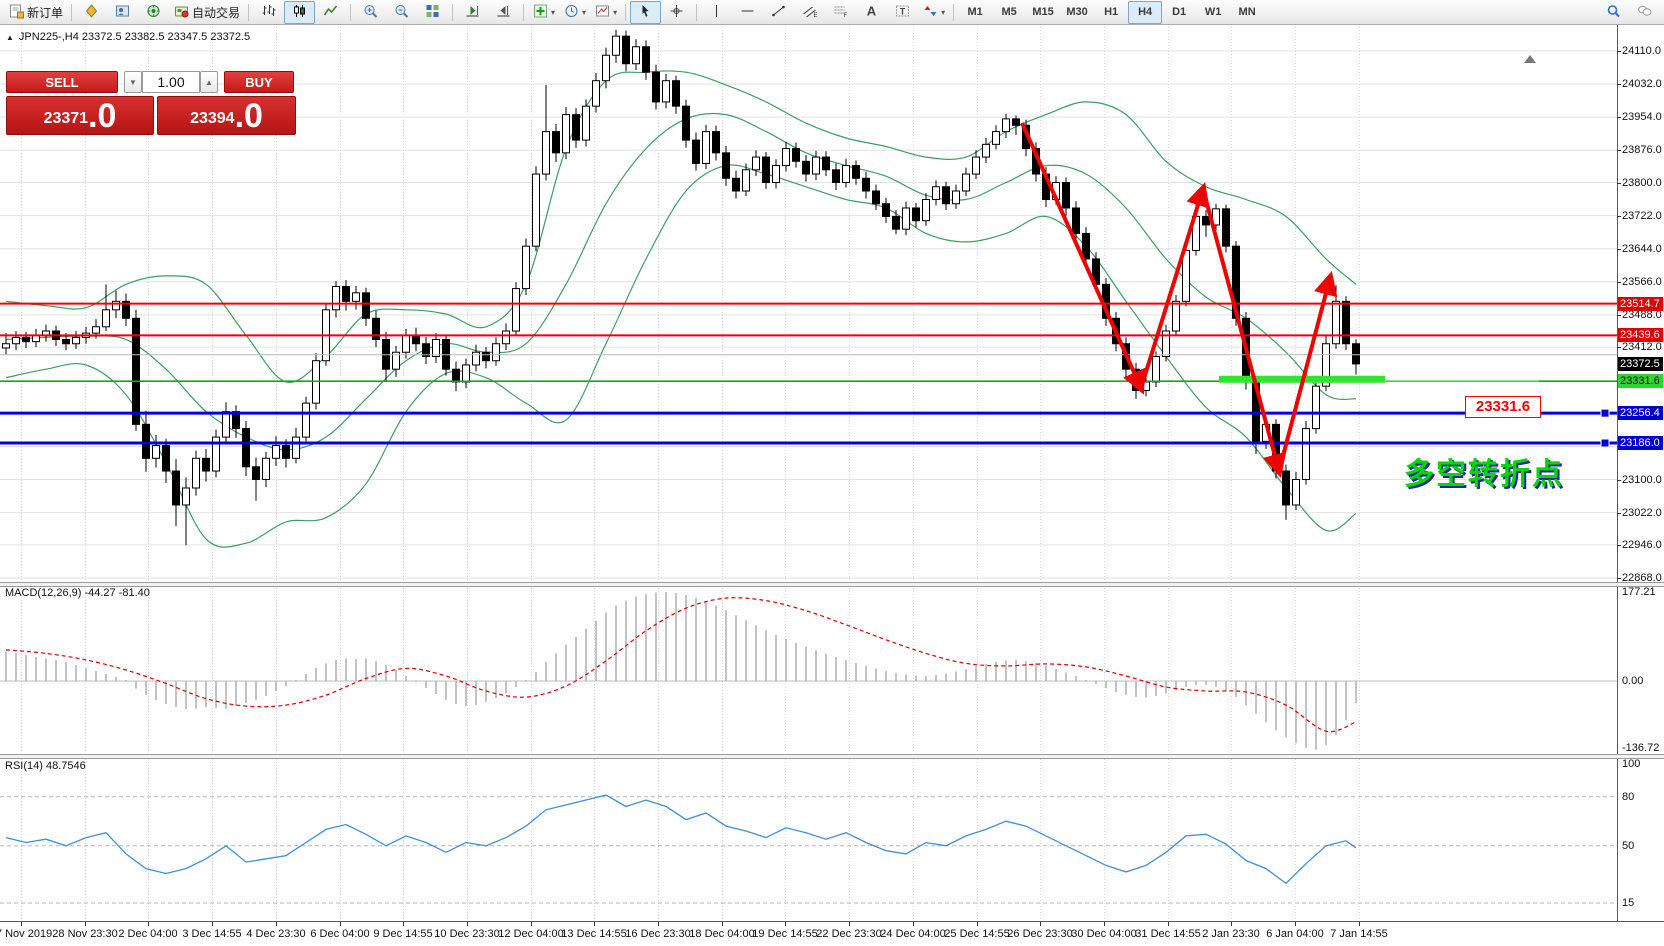 The height and width of the screenshot is (946, 1664). I want to click on x-tick-label: 22 Dec 23:30, so click(849, 934).